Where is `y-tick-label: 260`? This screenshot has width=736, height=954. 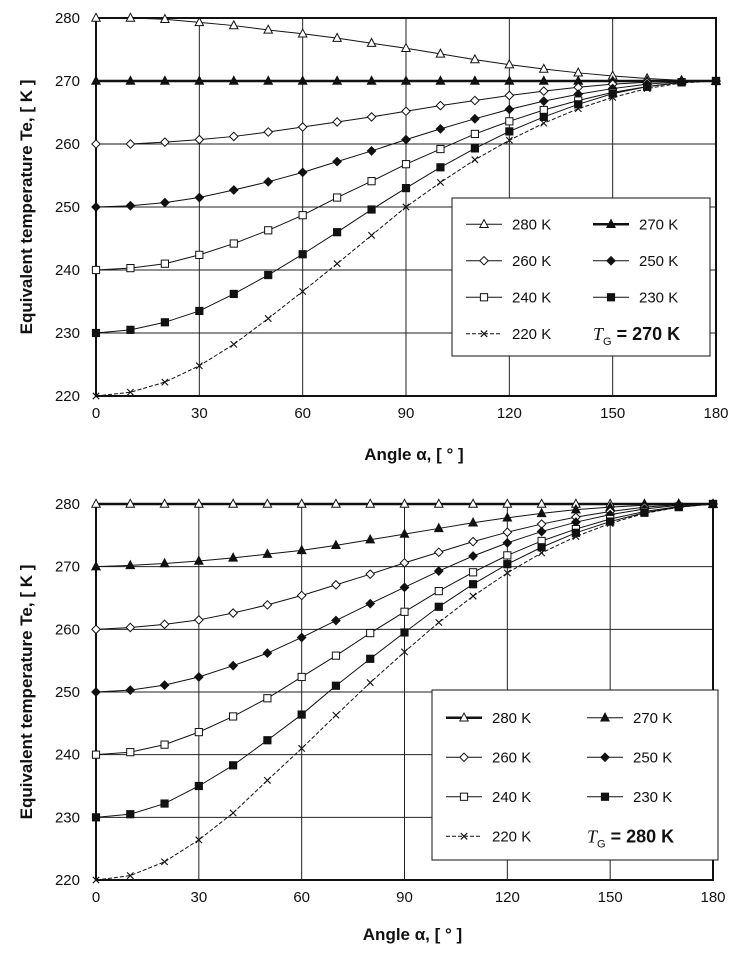 y-tick-label: 260 is located at coordinates (67, 629).